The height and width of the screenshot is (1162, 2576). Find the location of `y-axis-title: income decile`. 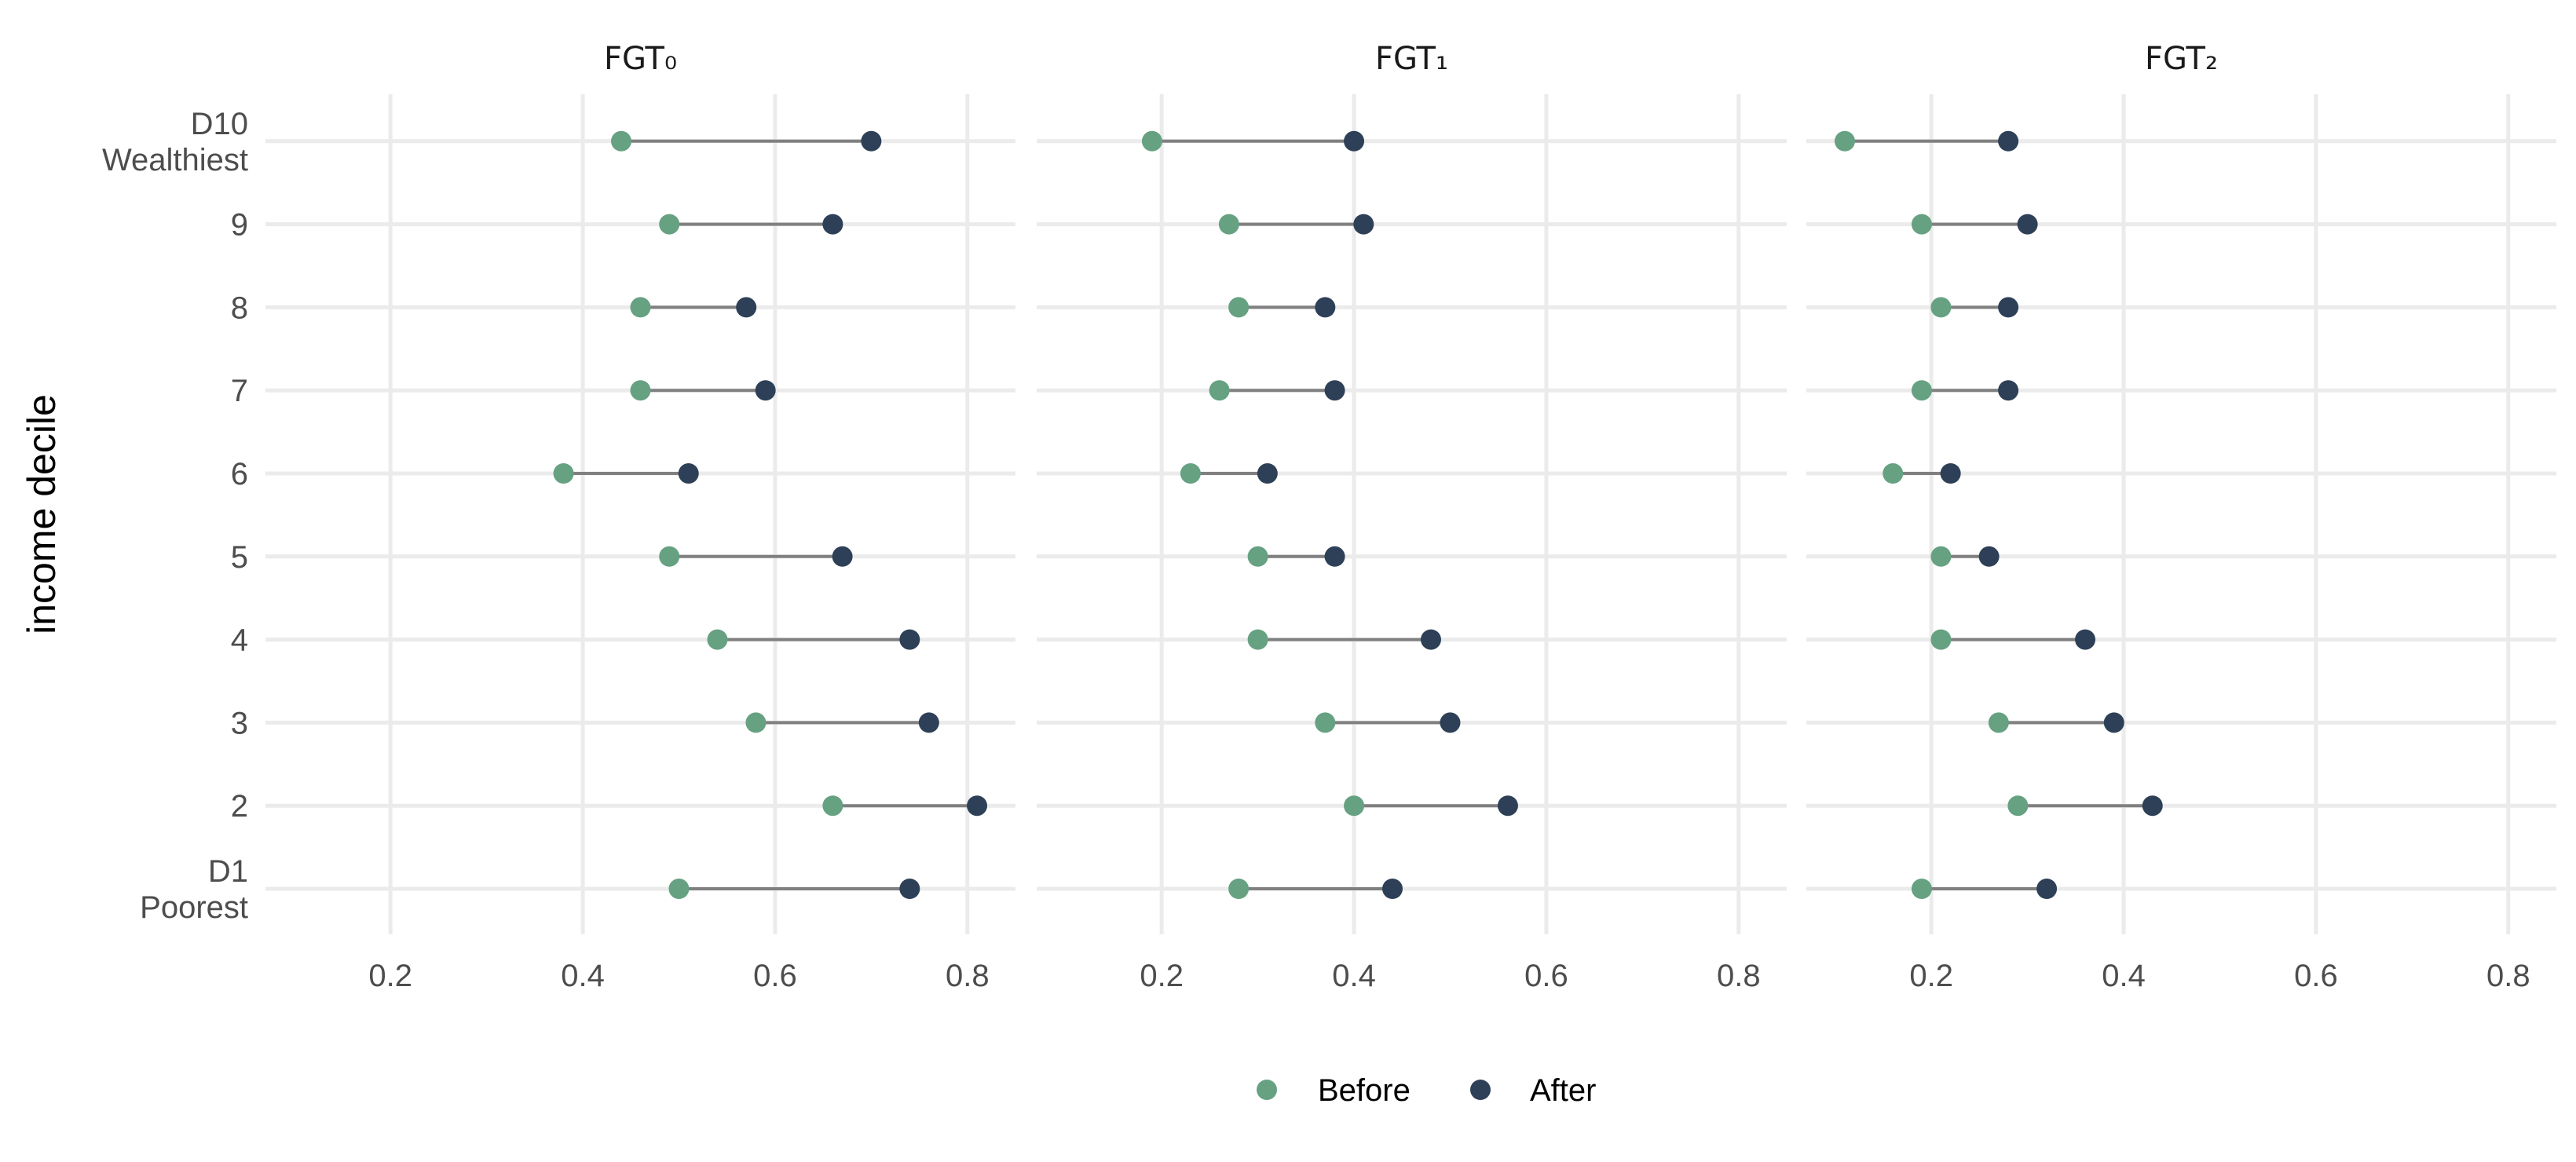

y-axis-title: income decile is located at coordinates (42, 514).